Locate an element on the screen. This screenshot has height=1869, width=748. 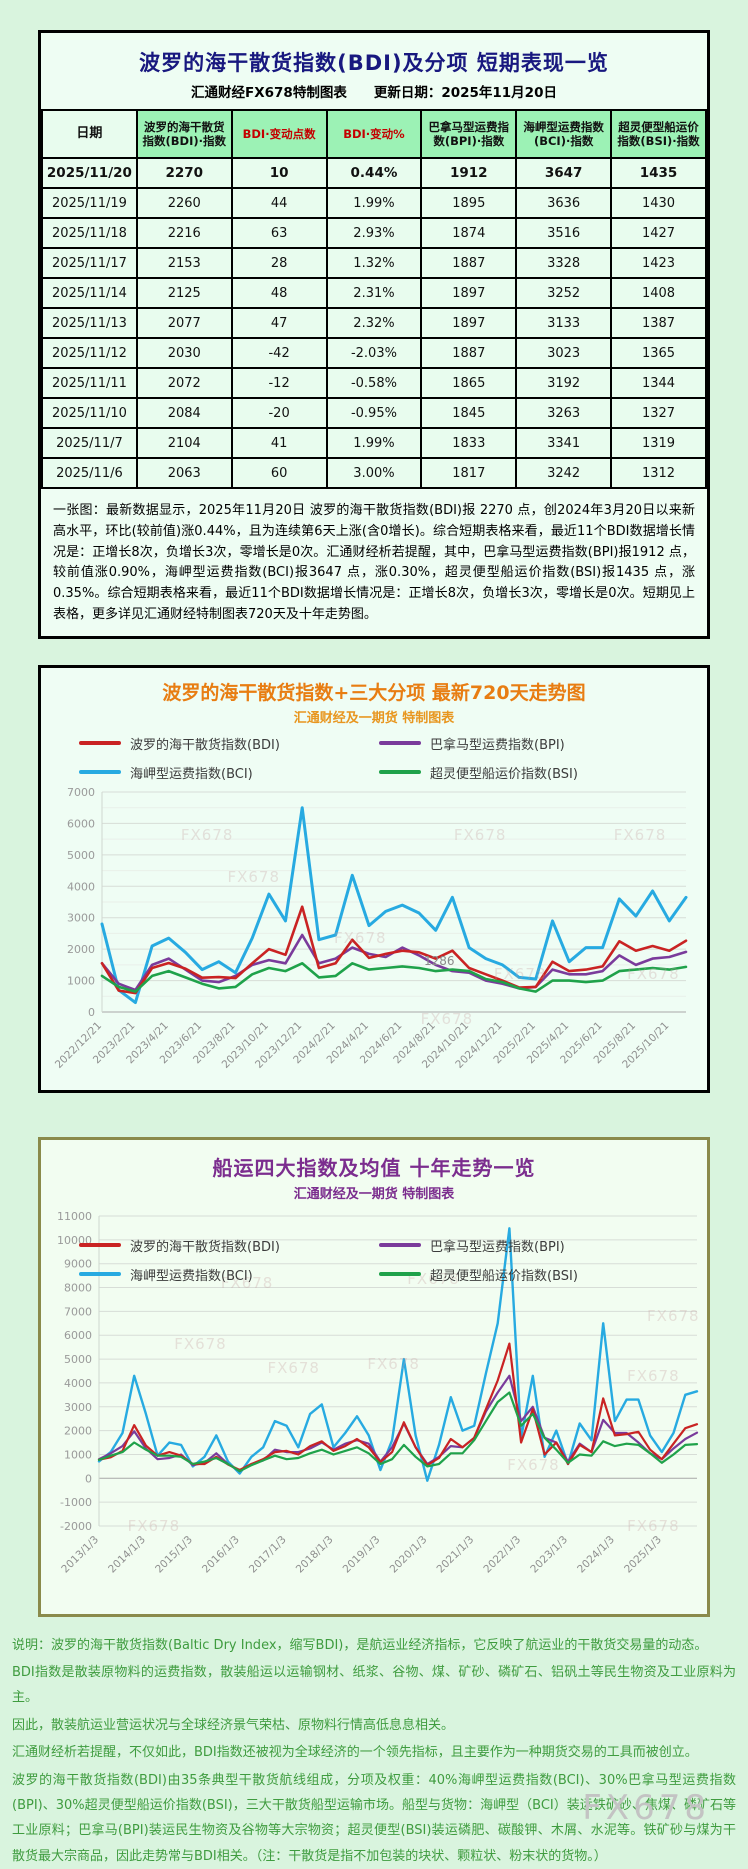
table-row: 2025/11/6 2063 60 3.00% 1817 3242 1312 is located at coordinates (374, 473).